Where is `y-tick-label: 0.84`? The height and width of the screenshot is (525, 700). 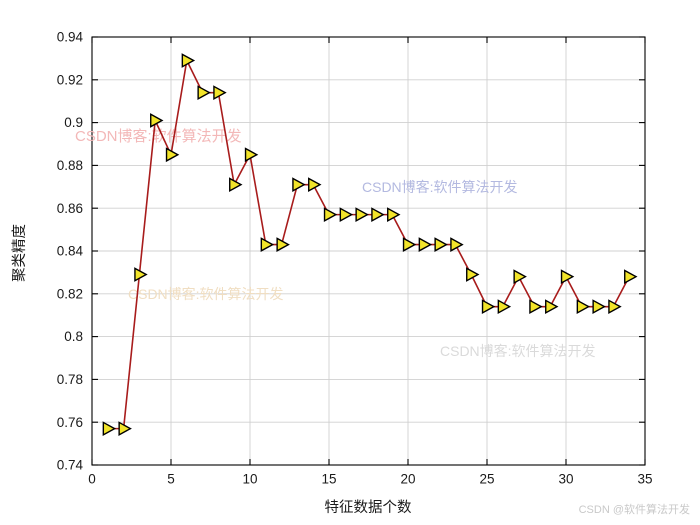 y-tick-label: 0.84 is located at coordinates (70, 251).